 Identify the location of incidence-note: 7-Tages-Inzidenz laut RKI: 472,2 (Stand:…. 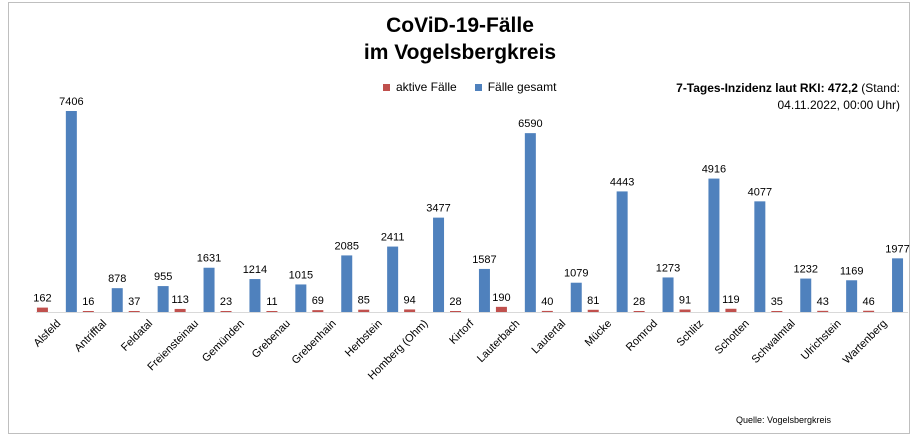
(775, 97).